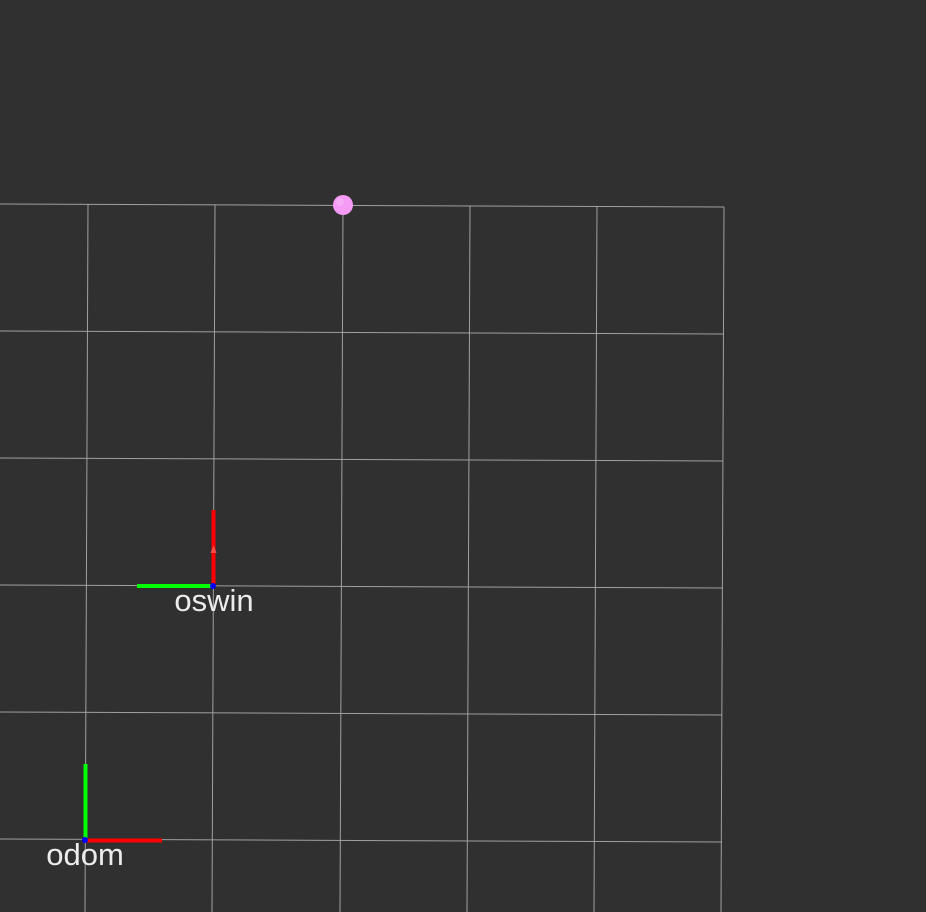 This screenshot has width=926, height=912. What do you see at coordinates (104, 818) in the screenshot?
I see `frame-odom: odom` at bounding box center [104, 818].